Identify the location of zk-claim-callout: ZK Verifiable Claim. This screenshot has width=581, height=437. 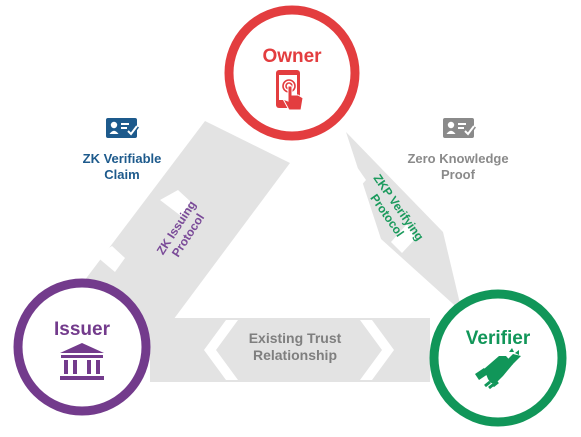
(122, 150).